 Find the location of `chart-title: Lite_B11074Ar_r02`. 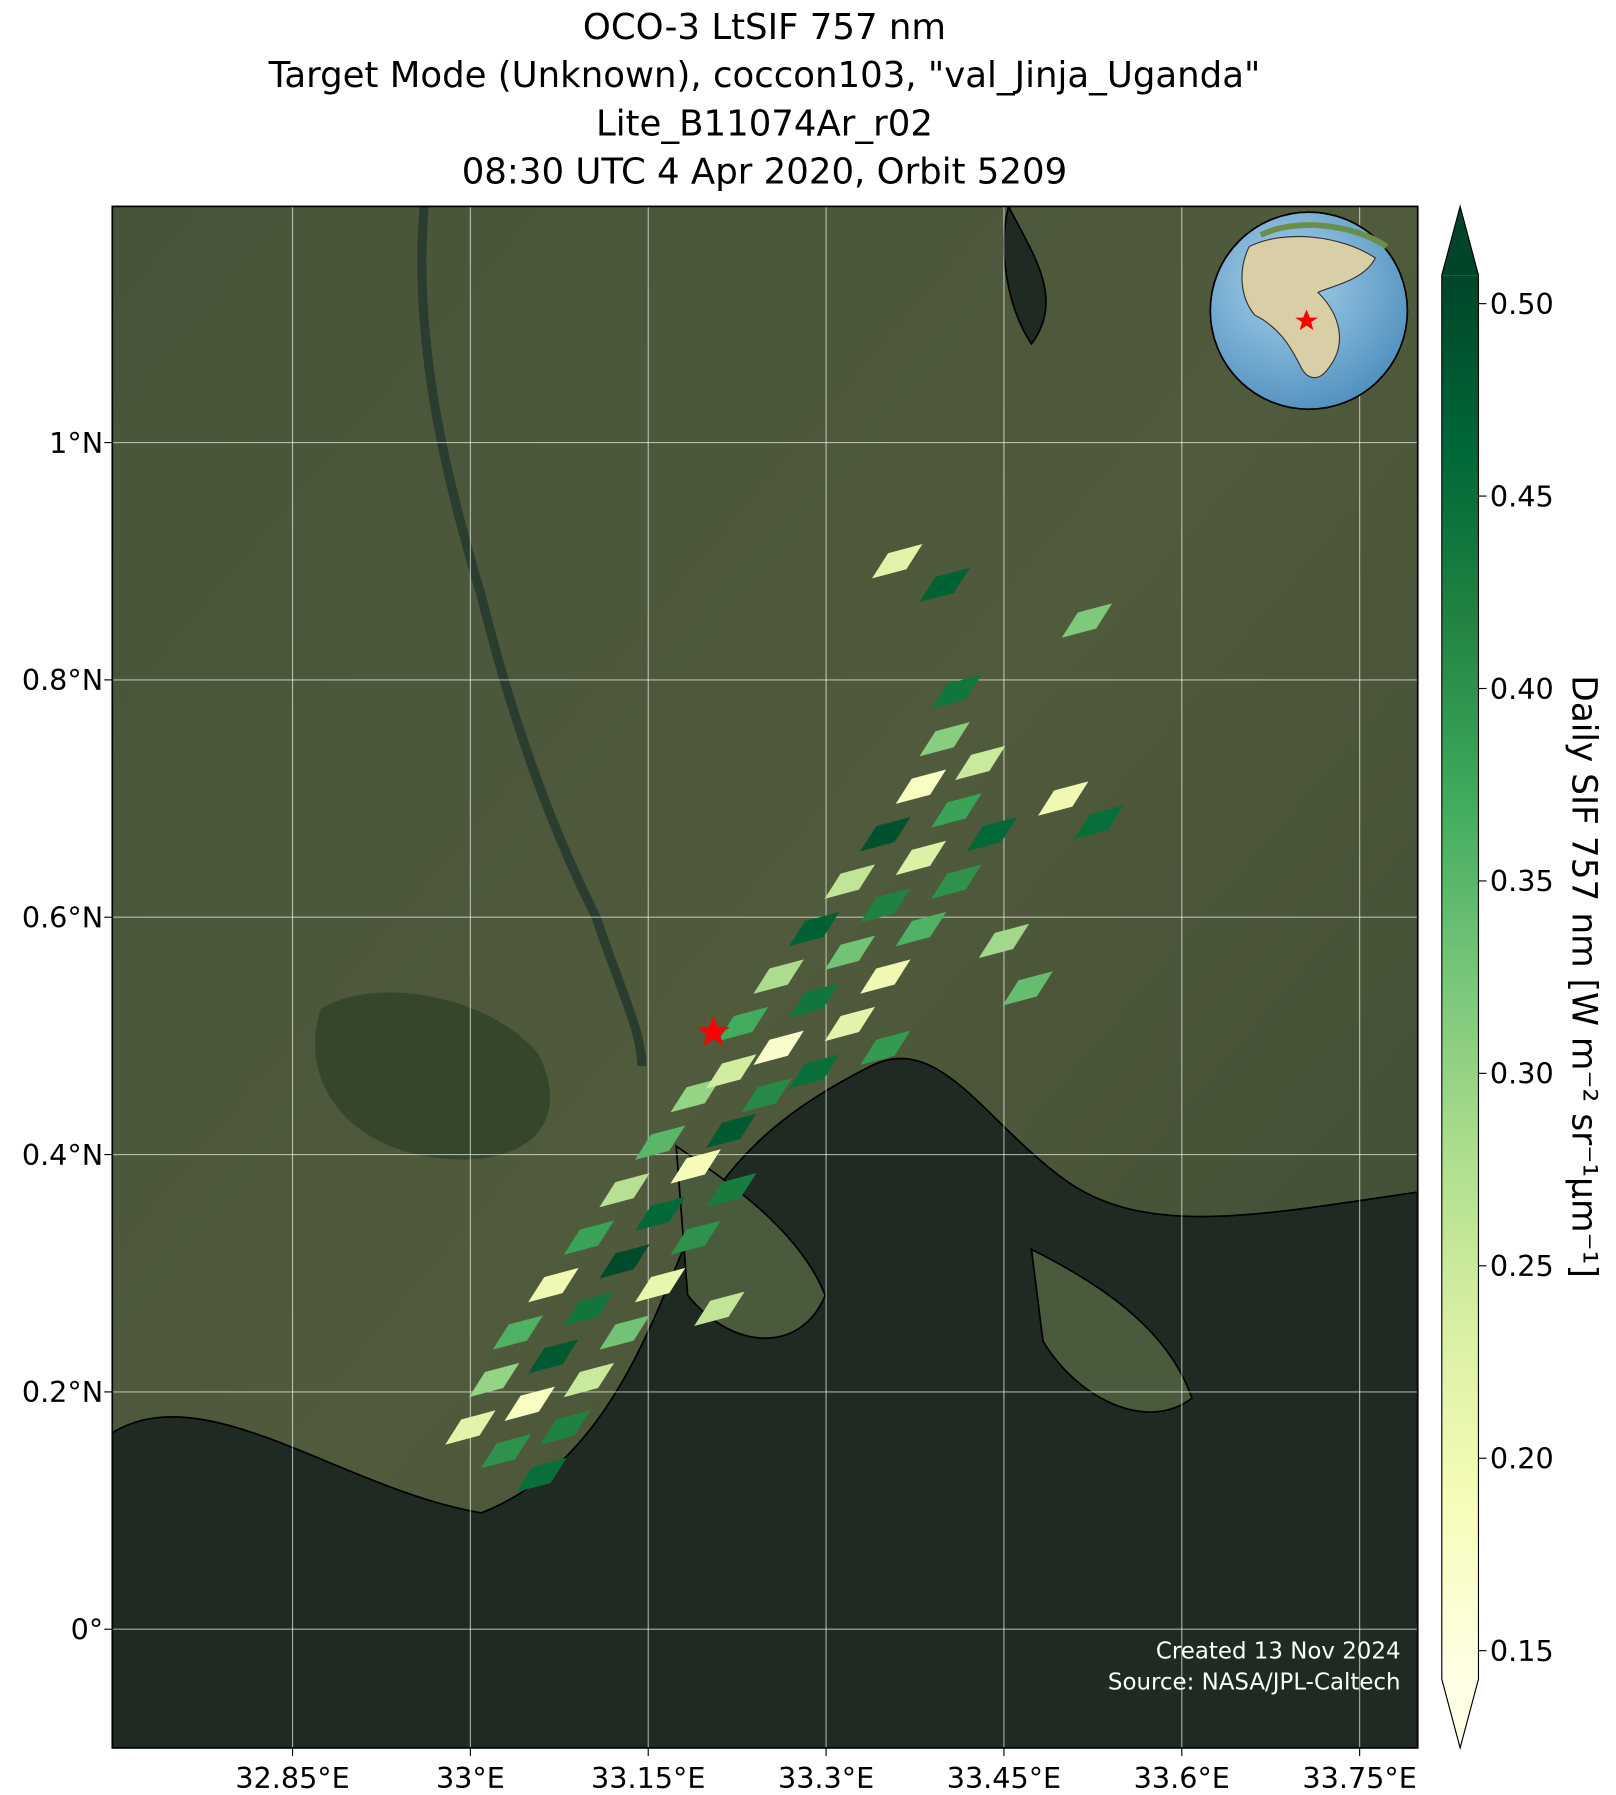

chart-title: Lite_B11074Ar_r02 is located at coordinates (764, 123).